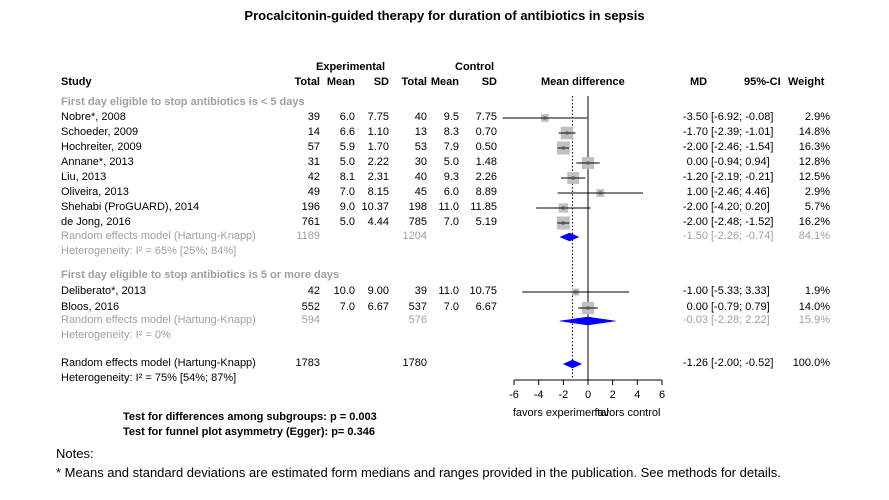  Describe the element at coordinates (662, 395) in the screenshot. I see `x-tick-label: 6` at that location.